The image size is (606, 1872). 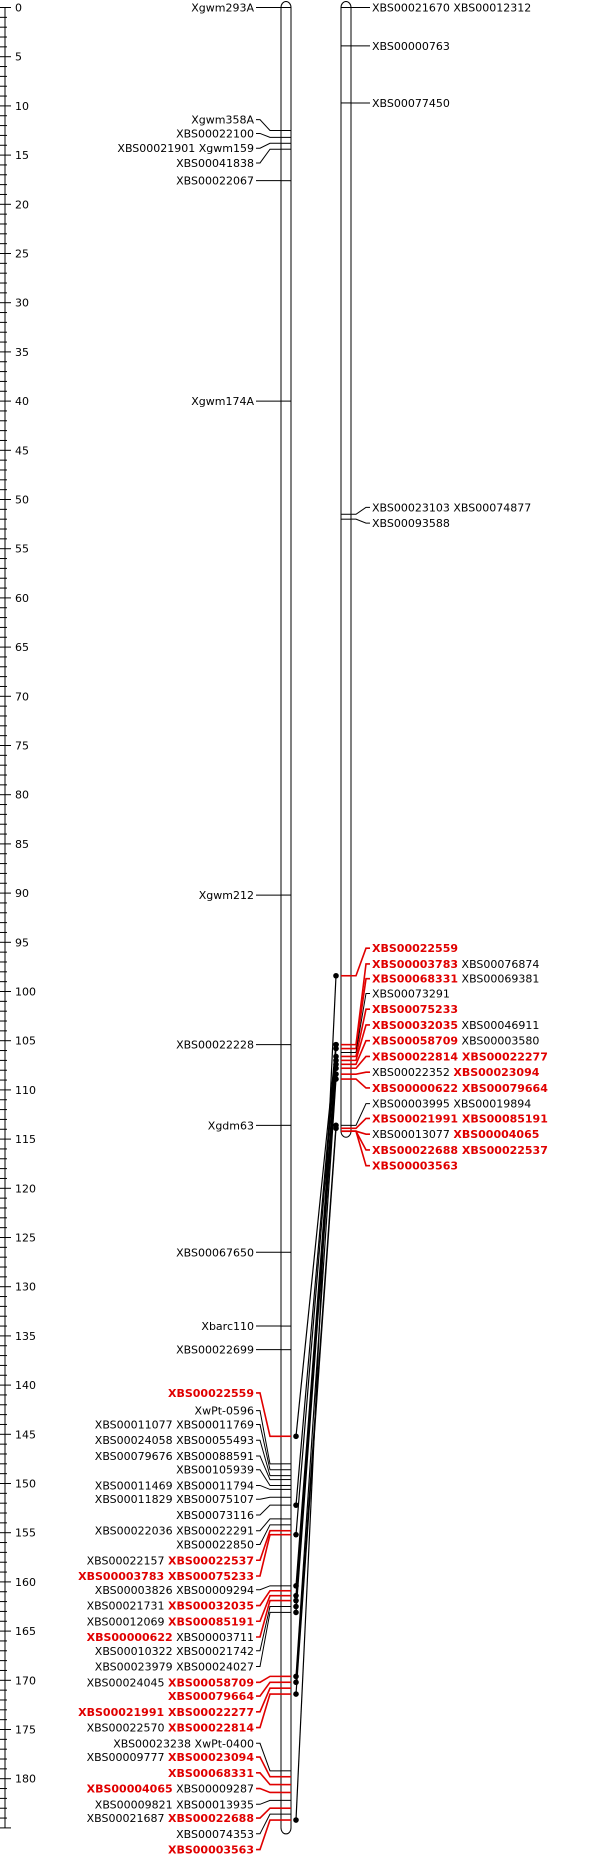 I want to click on marker-label: XBS00079664, so click(x=211, y=1696).